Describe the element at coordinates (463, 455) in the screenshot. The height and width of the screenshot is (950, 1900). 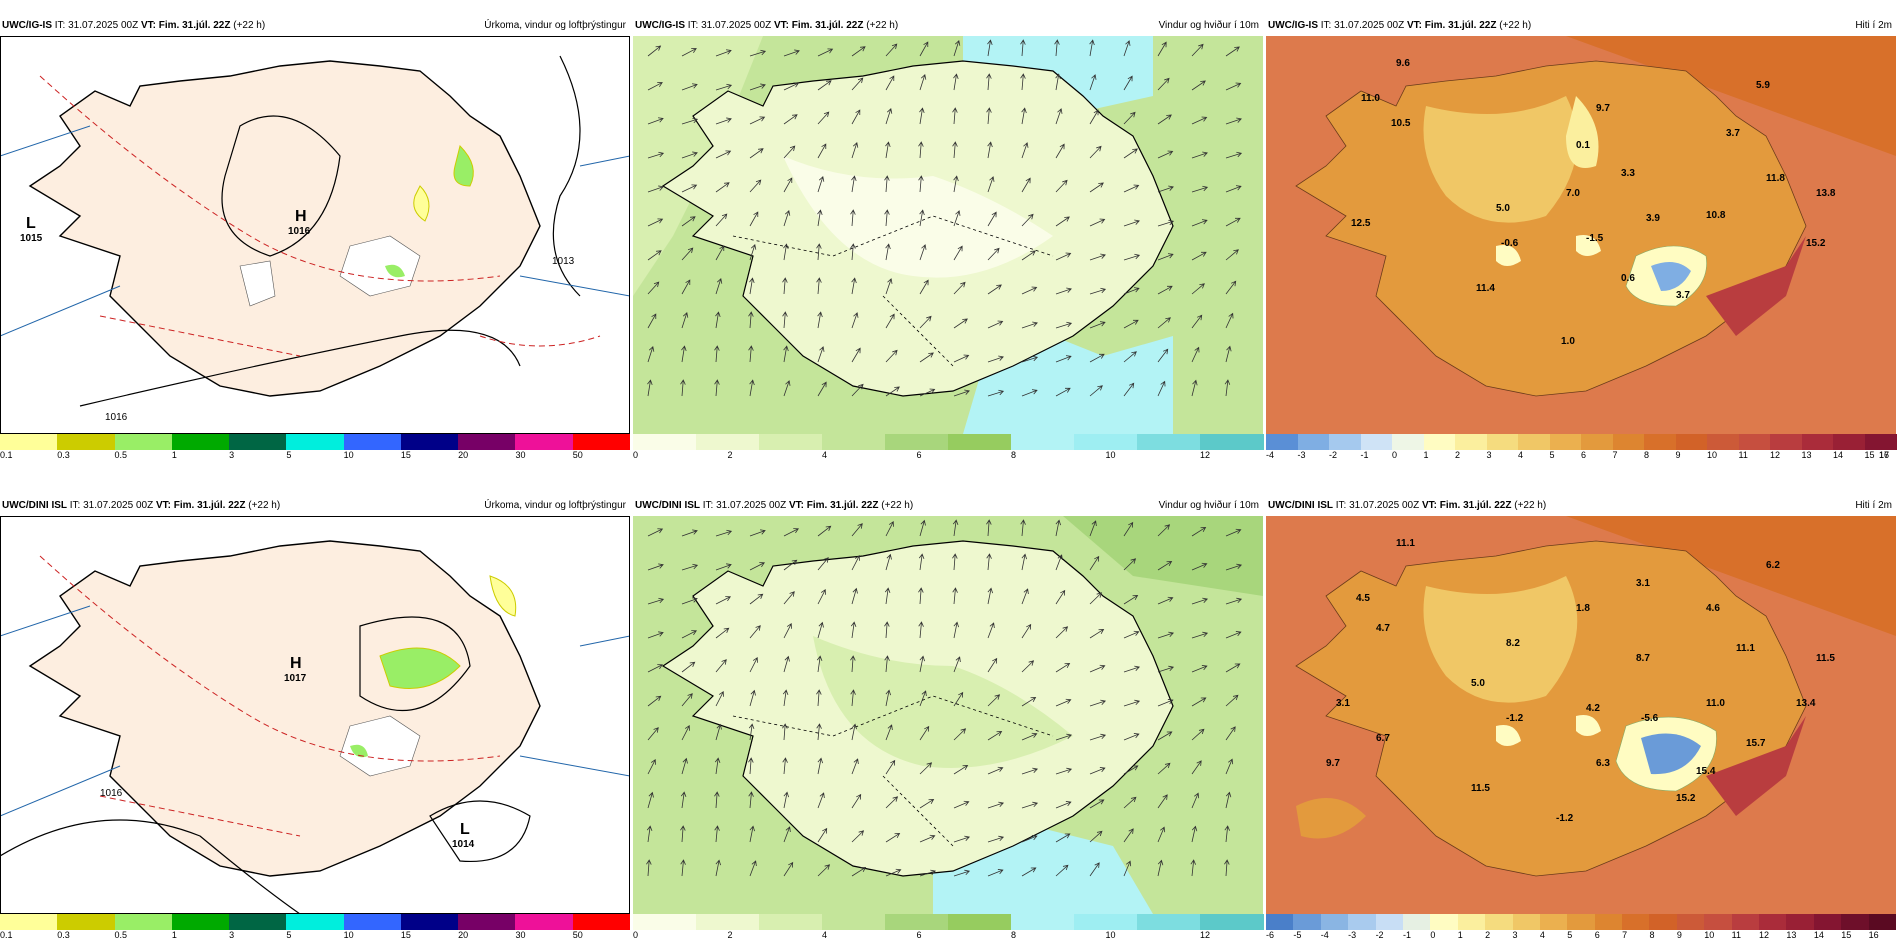
I see `colorbar-tick-label: 20` at that location.